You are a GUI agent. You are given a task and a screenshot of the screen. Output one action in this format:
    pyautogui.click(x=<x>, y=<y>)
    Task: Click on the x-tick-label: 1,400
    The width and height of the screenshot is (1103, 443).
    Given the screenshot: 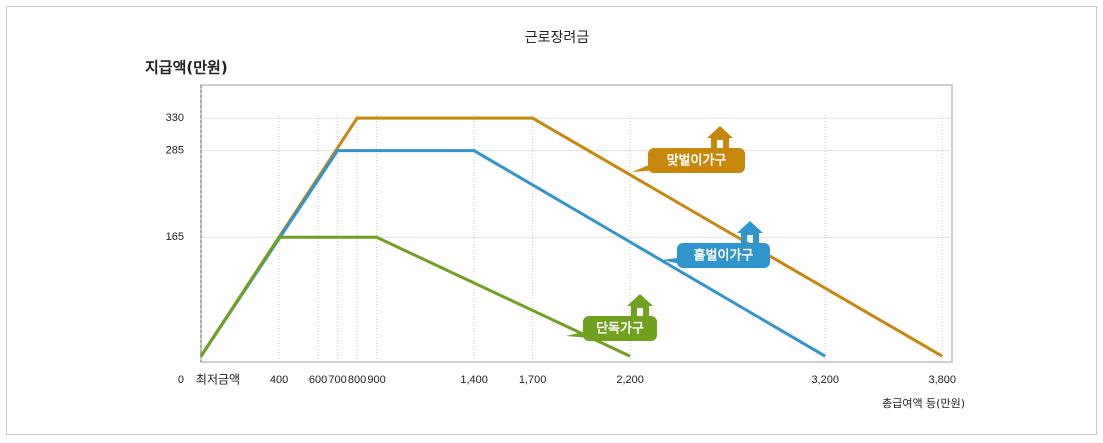 What is the action you would take?
    pyautogui.click(x=474, y=380)
    